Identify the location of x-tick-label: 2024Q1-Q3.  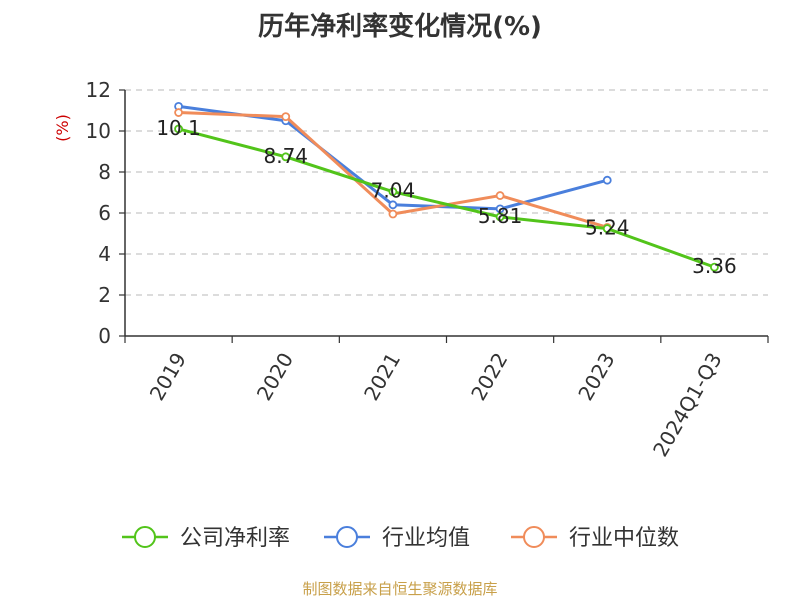
(687, 405).